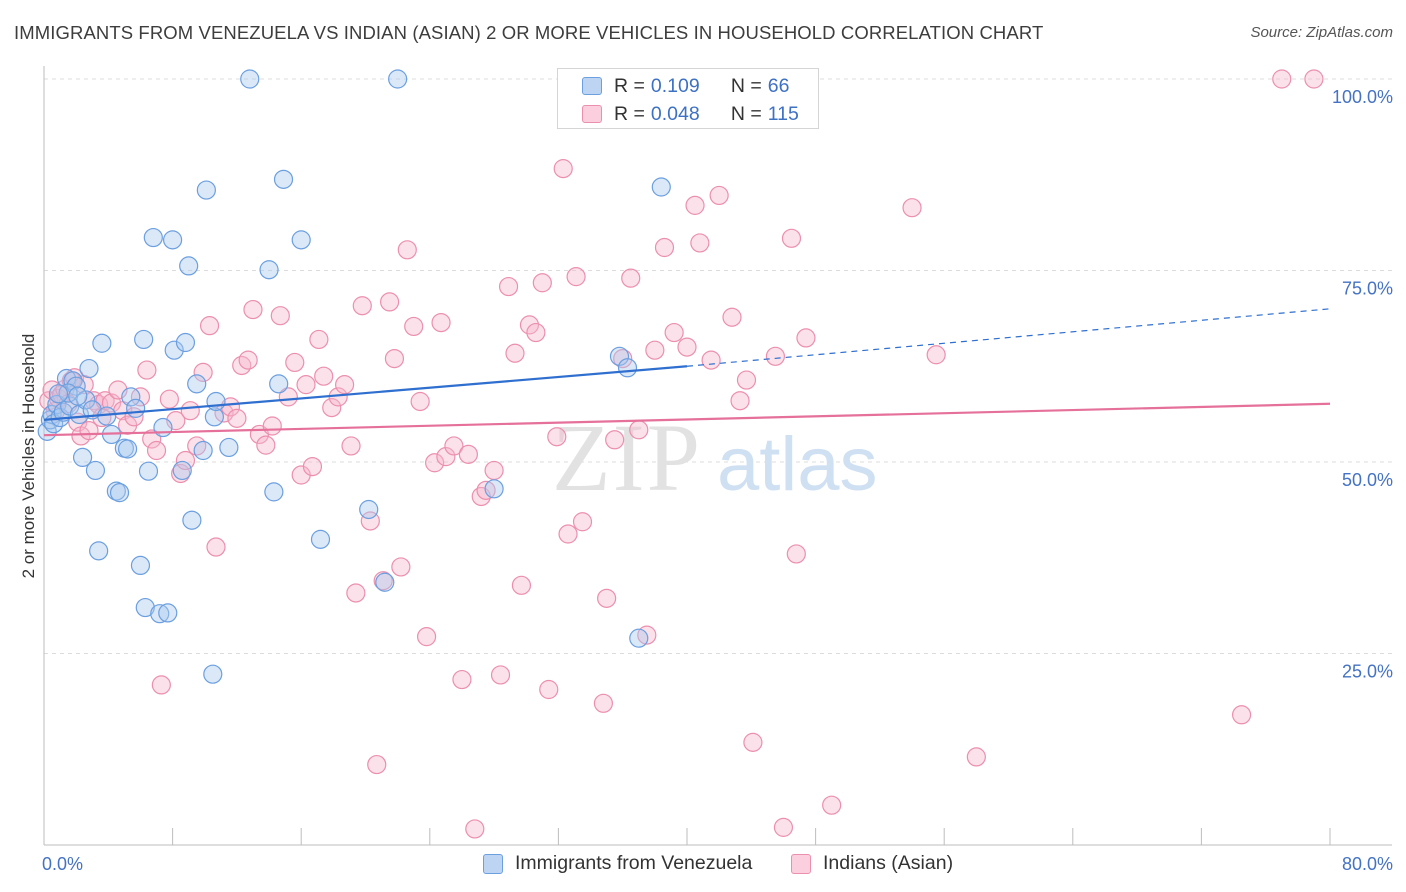 The width and height of the screenshot is (1406, 892). Describe the element at coordinates (1321, 32) in the screenshot. I see `chart-source: Source: ZipAtlas.com` at that location.